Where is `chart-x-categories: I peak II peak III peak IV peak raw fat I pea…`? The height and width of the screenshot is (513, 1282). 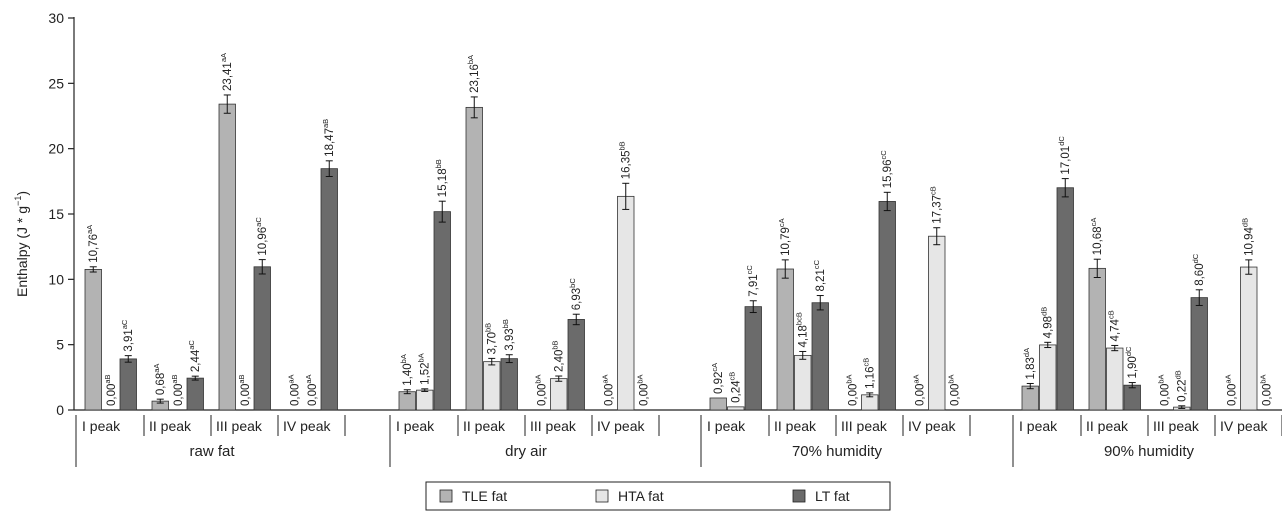 chart-x-categories: I peak II peak III peak IV peak raw fat I pea… is located at coordinates (678, 441).